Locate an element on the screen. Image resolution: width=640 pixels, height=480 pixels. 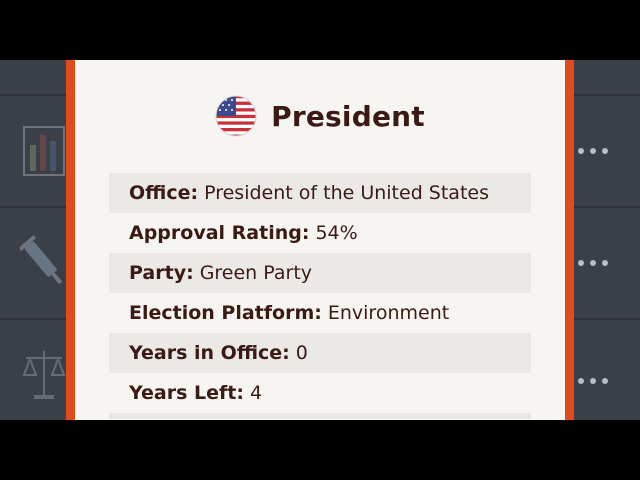
info-row-partial is located at coordinates (320, 416).